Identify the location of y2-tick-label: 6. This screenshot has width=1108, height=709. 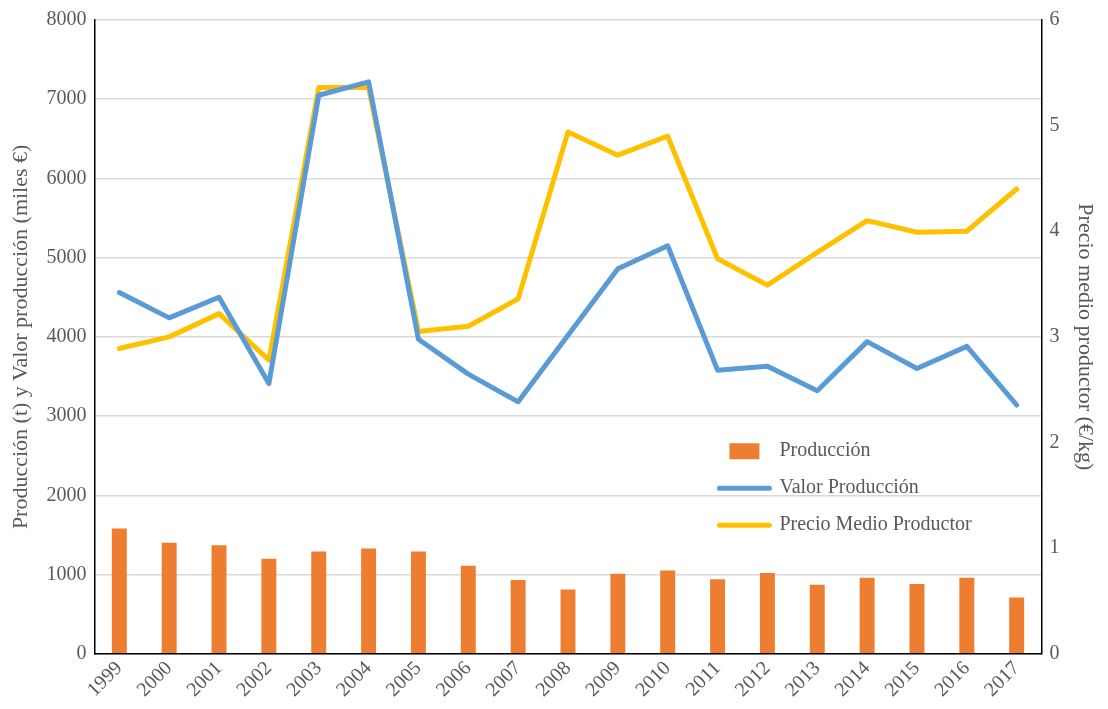
(1054, 18).